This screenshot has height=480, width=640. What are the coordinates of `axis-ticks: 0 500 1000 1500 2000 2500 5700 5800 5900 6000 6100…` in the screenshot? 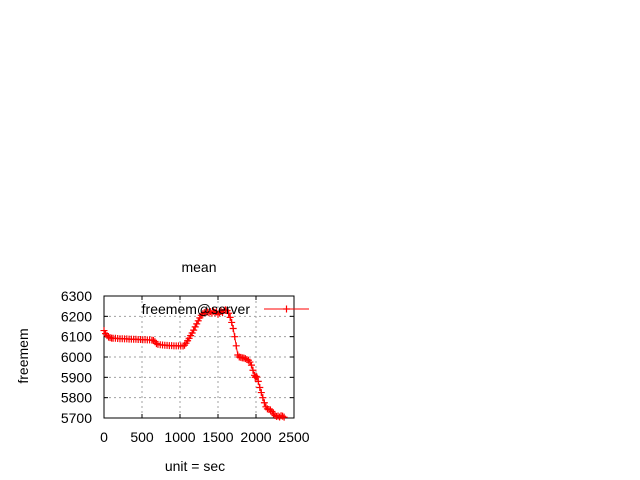 It's located at (185, 366).